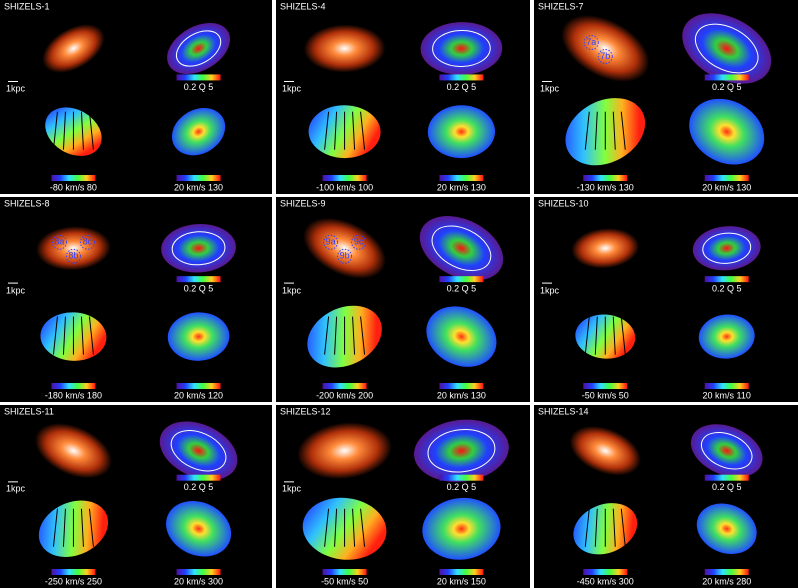  What do you see at coordinates (563, 411) in the screenshot?
I see `panel-title: SHIZELS-14` at bounding box center [563, 411].